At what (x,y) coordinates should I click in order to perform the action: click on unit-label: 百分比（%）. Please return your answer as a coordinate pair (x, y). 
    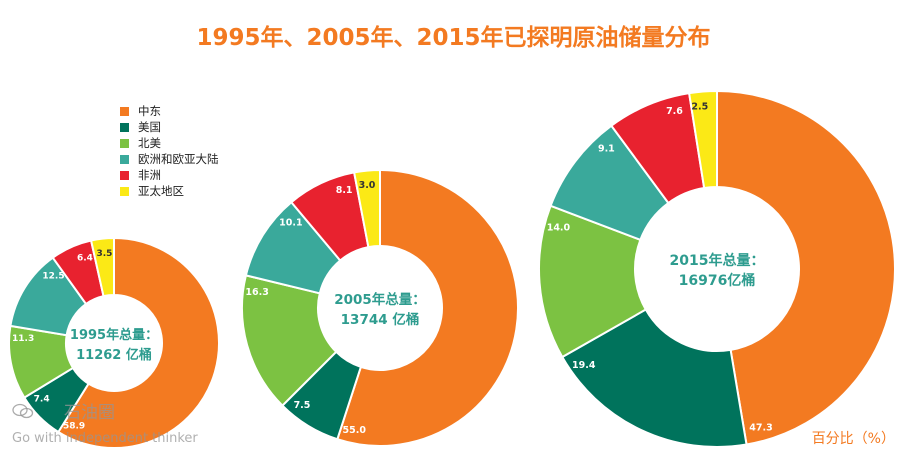
    Looking at the image, I should click on (853, 439).